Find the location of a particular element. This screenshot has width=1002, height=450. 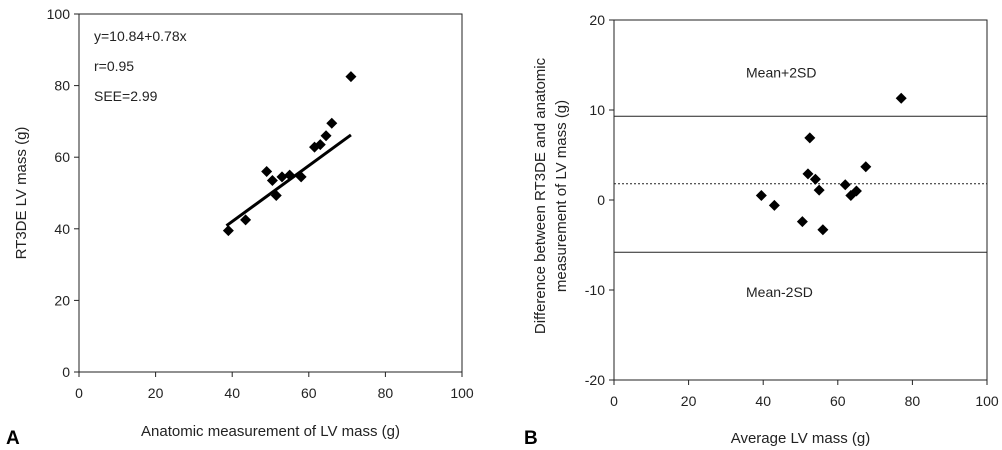

chart-b-y-axis-label-line: Difference between RT3DE and anatomic is located at coordinates (540, 195).